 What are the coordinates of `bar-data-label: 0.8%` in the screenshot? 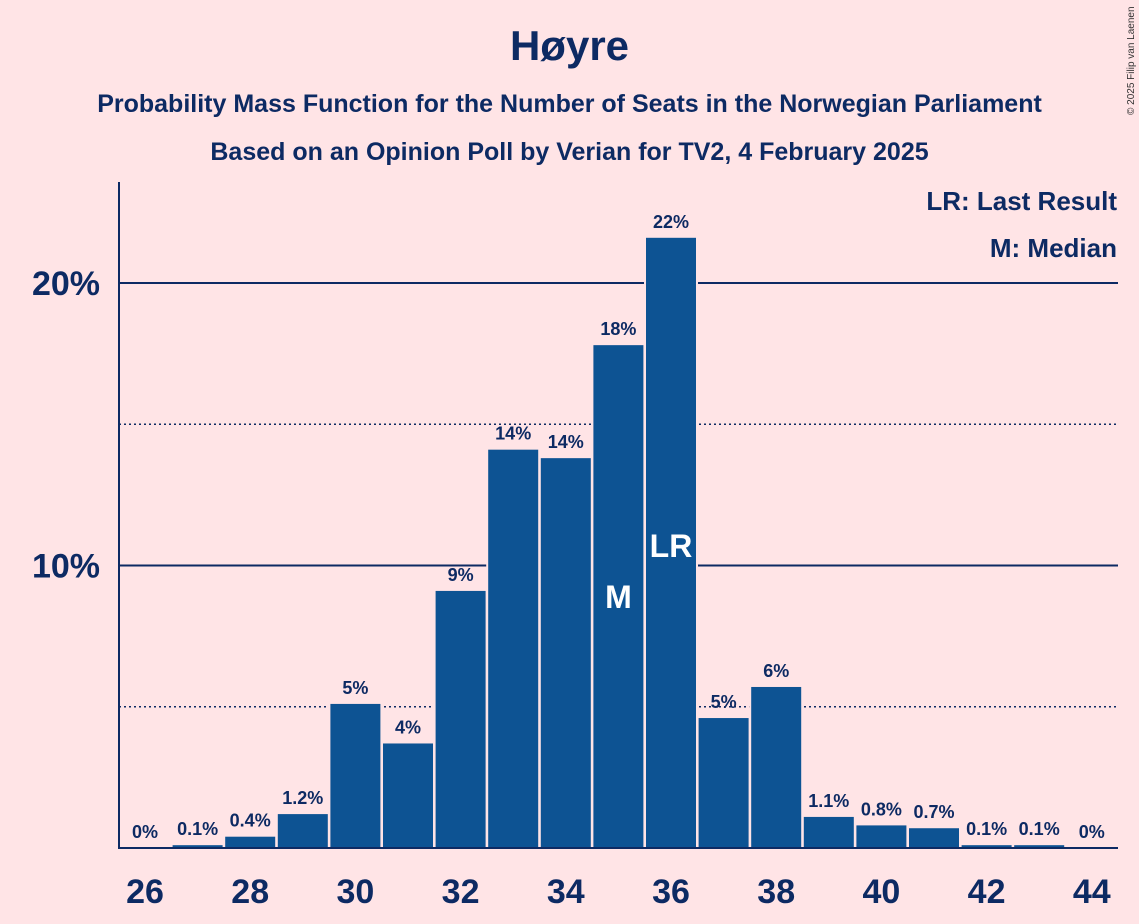 It's located at (881, 809).